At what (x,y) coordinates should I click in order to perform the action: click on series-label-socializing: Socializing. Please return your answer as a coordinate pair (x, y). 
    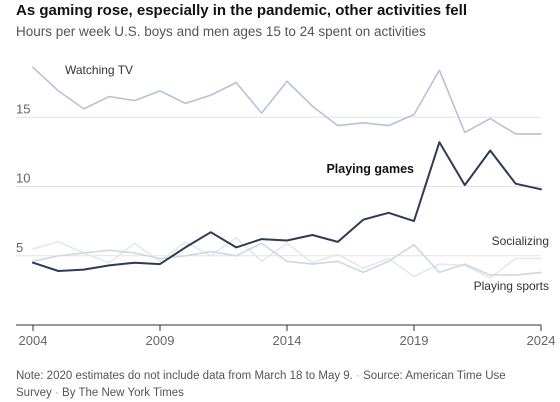
    Looking at the image, I should click on (520, 241).